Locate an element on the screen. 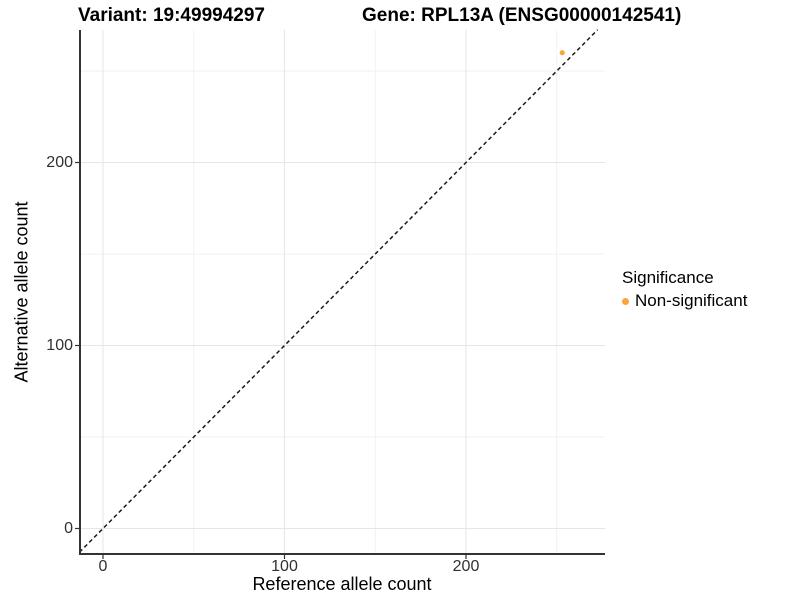 This screenshot has width=800, height=600. x-tick-label: 0 is located at coordinates (103, 566).